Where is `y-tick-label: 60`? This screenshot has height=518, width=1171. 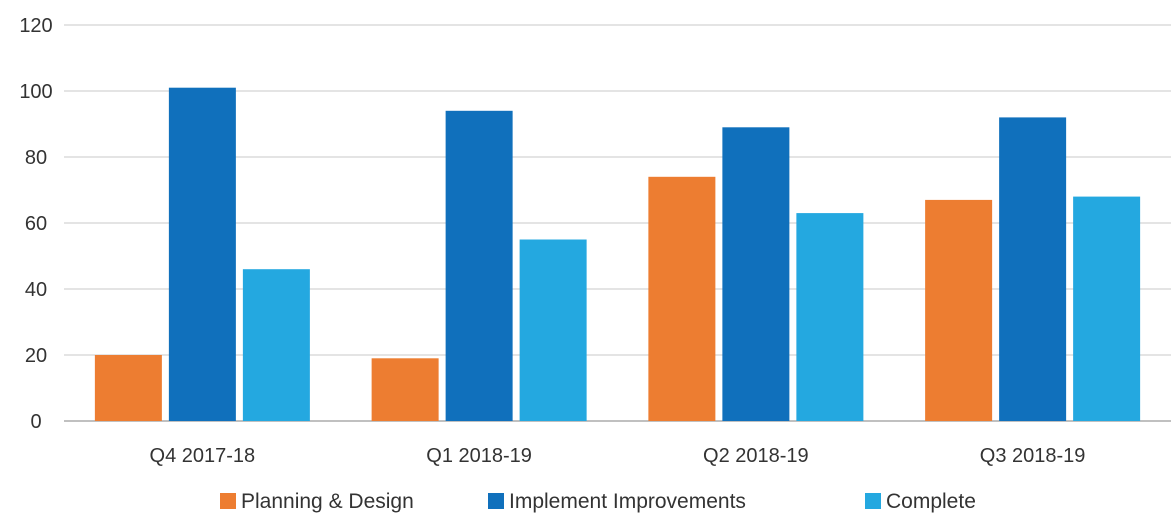 y-tick-label: 60 is located at coordinates (36, 224).